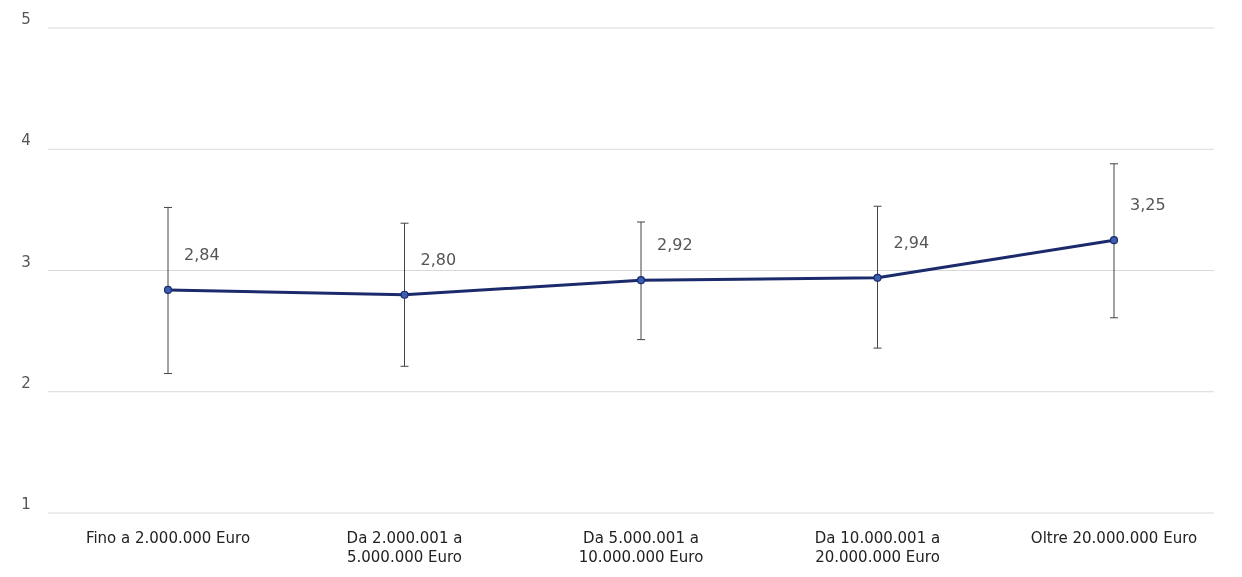 The width and height of the screenshot is (1242, 577). What do you see at coordinates (26, 504) in the screenshot?
I see `y-tick-label: 1` at bounding box center [26, 504].